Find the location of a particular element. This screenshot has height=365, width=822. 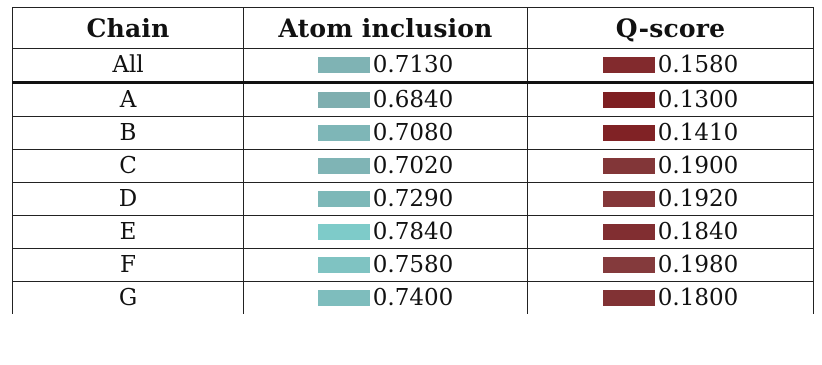

q-score-cell: 0.1980 is located at coordinates (670, 265).